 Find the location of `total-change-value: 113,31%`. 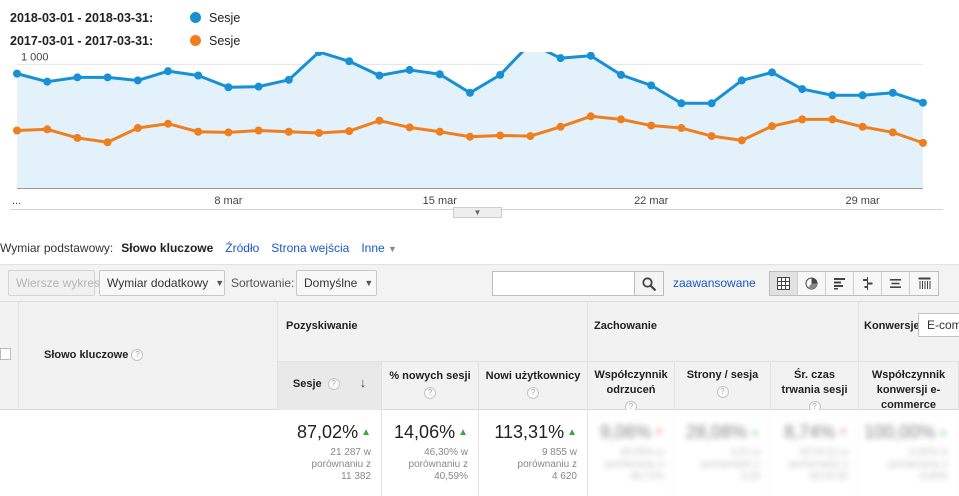

total-change-value: 113,31% is located at coordinates (529, 432).